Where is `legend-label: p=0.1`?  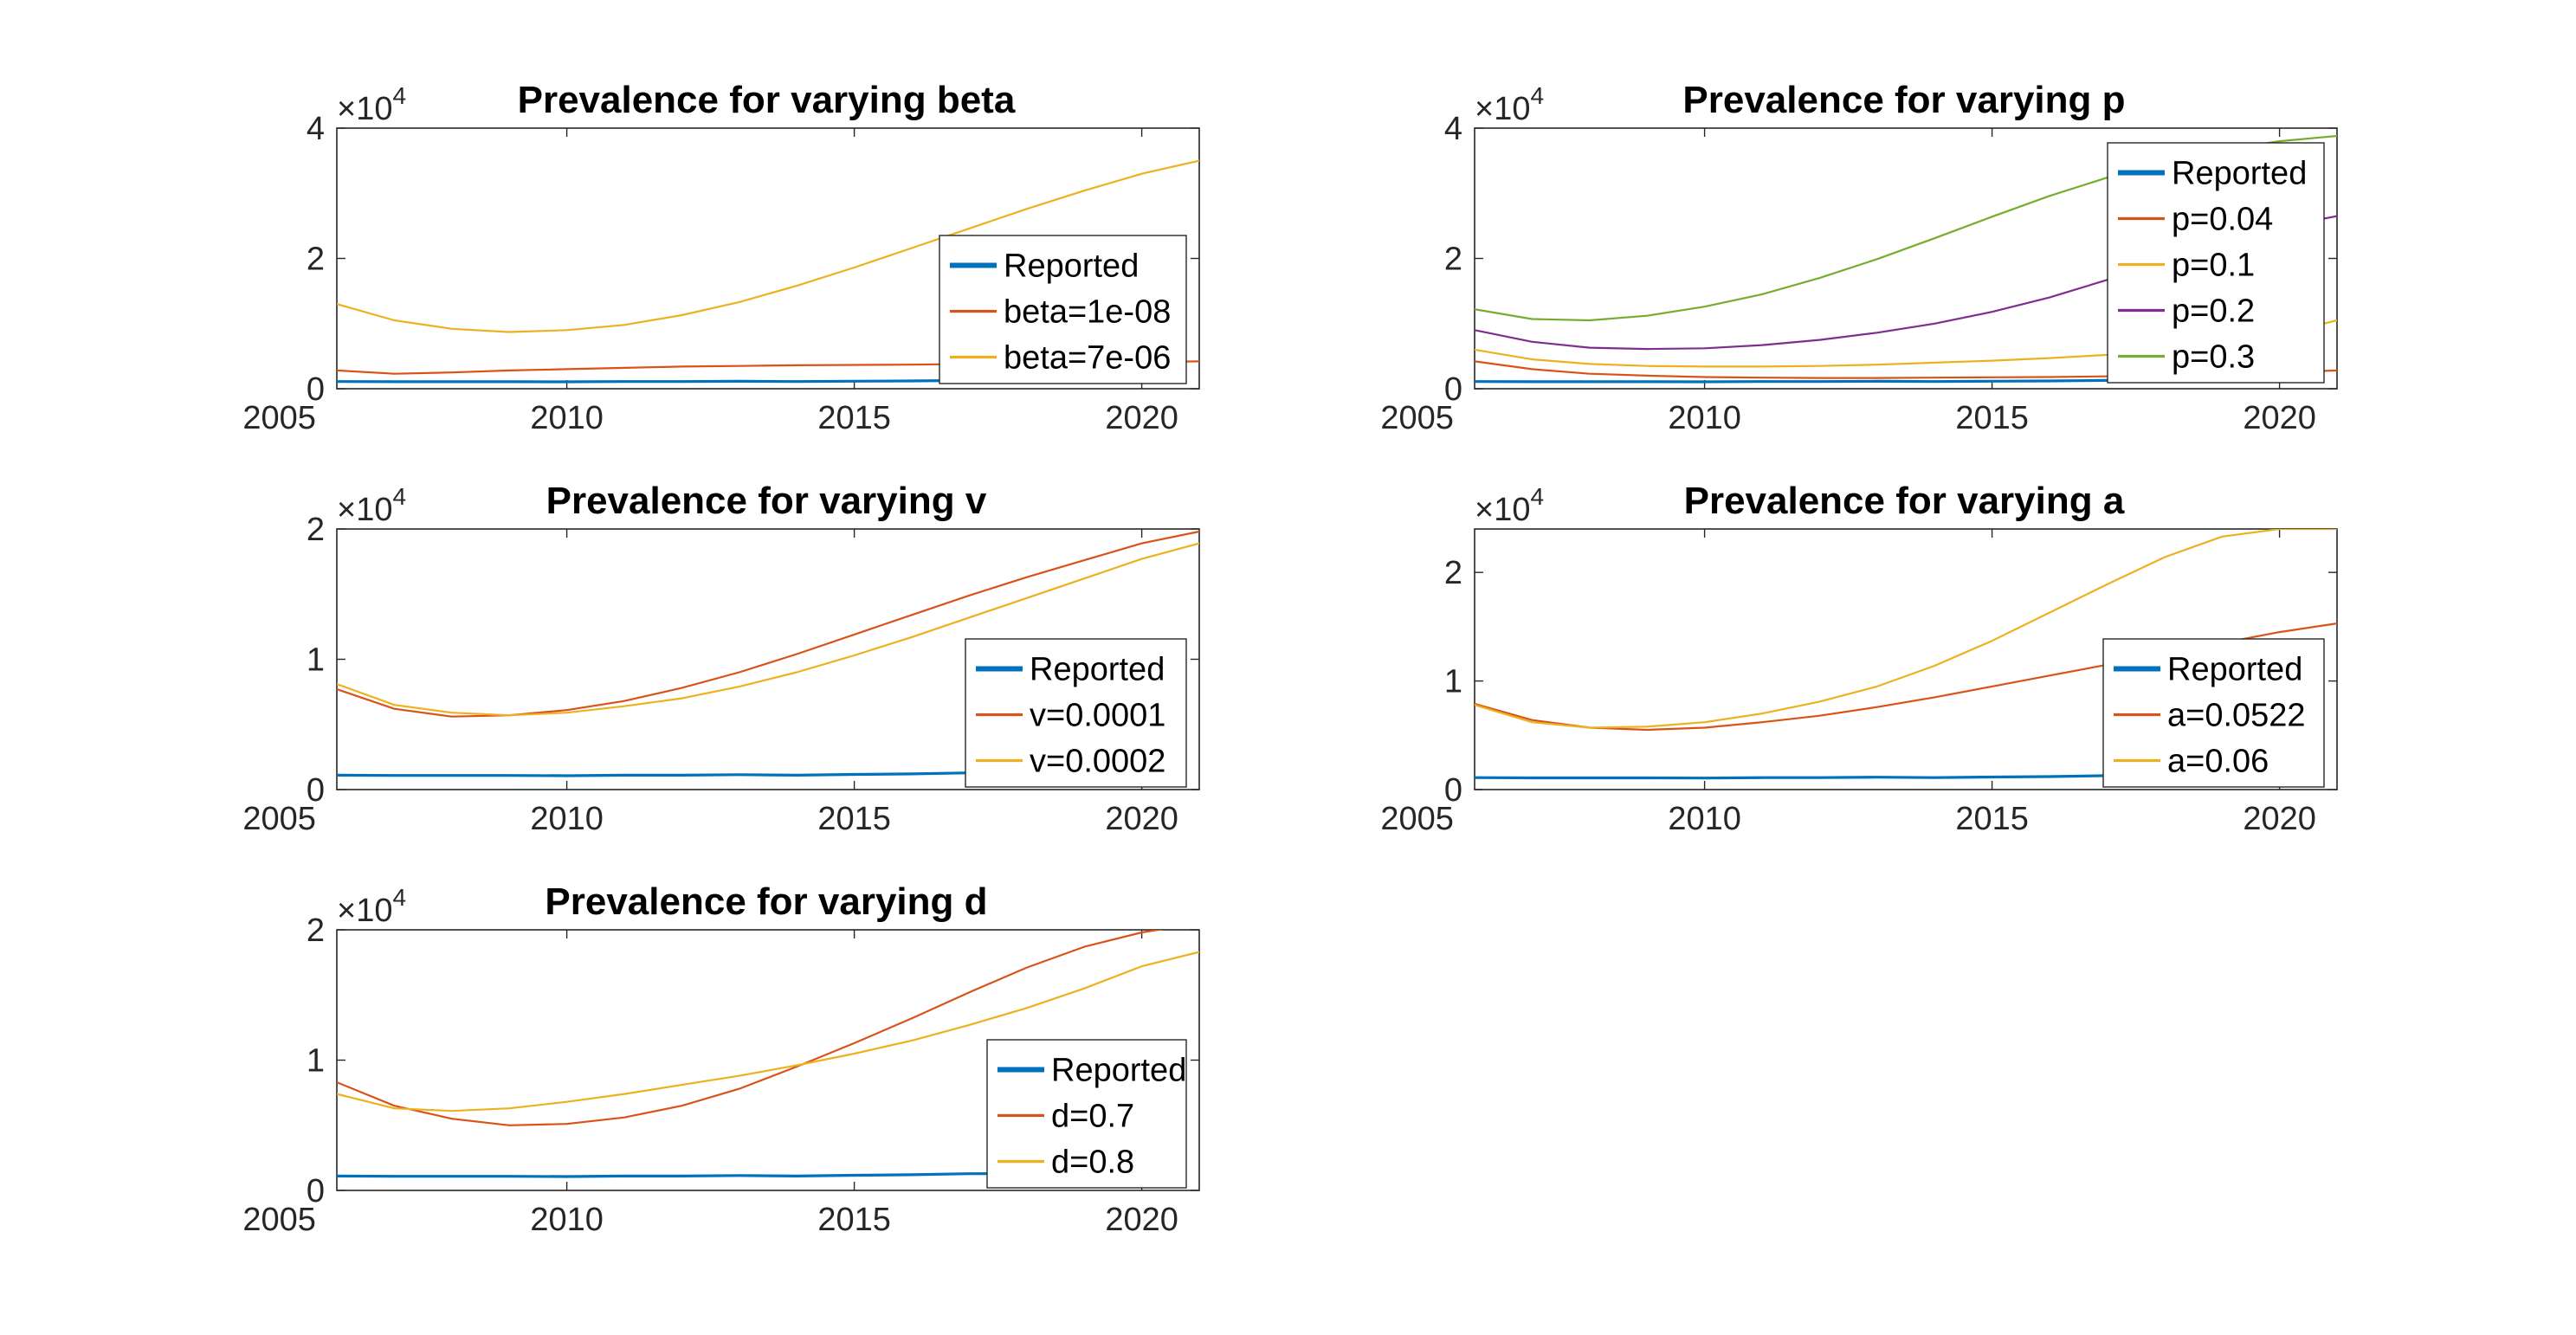
legend-label: p=0.1 is located at coordinates (2213, 266).